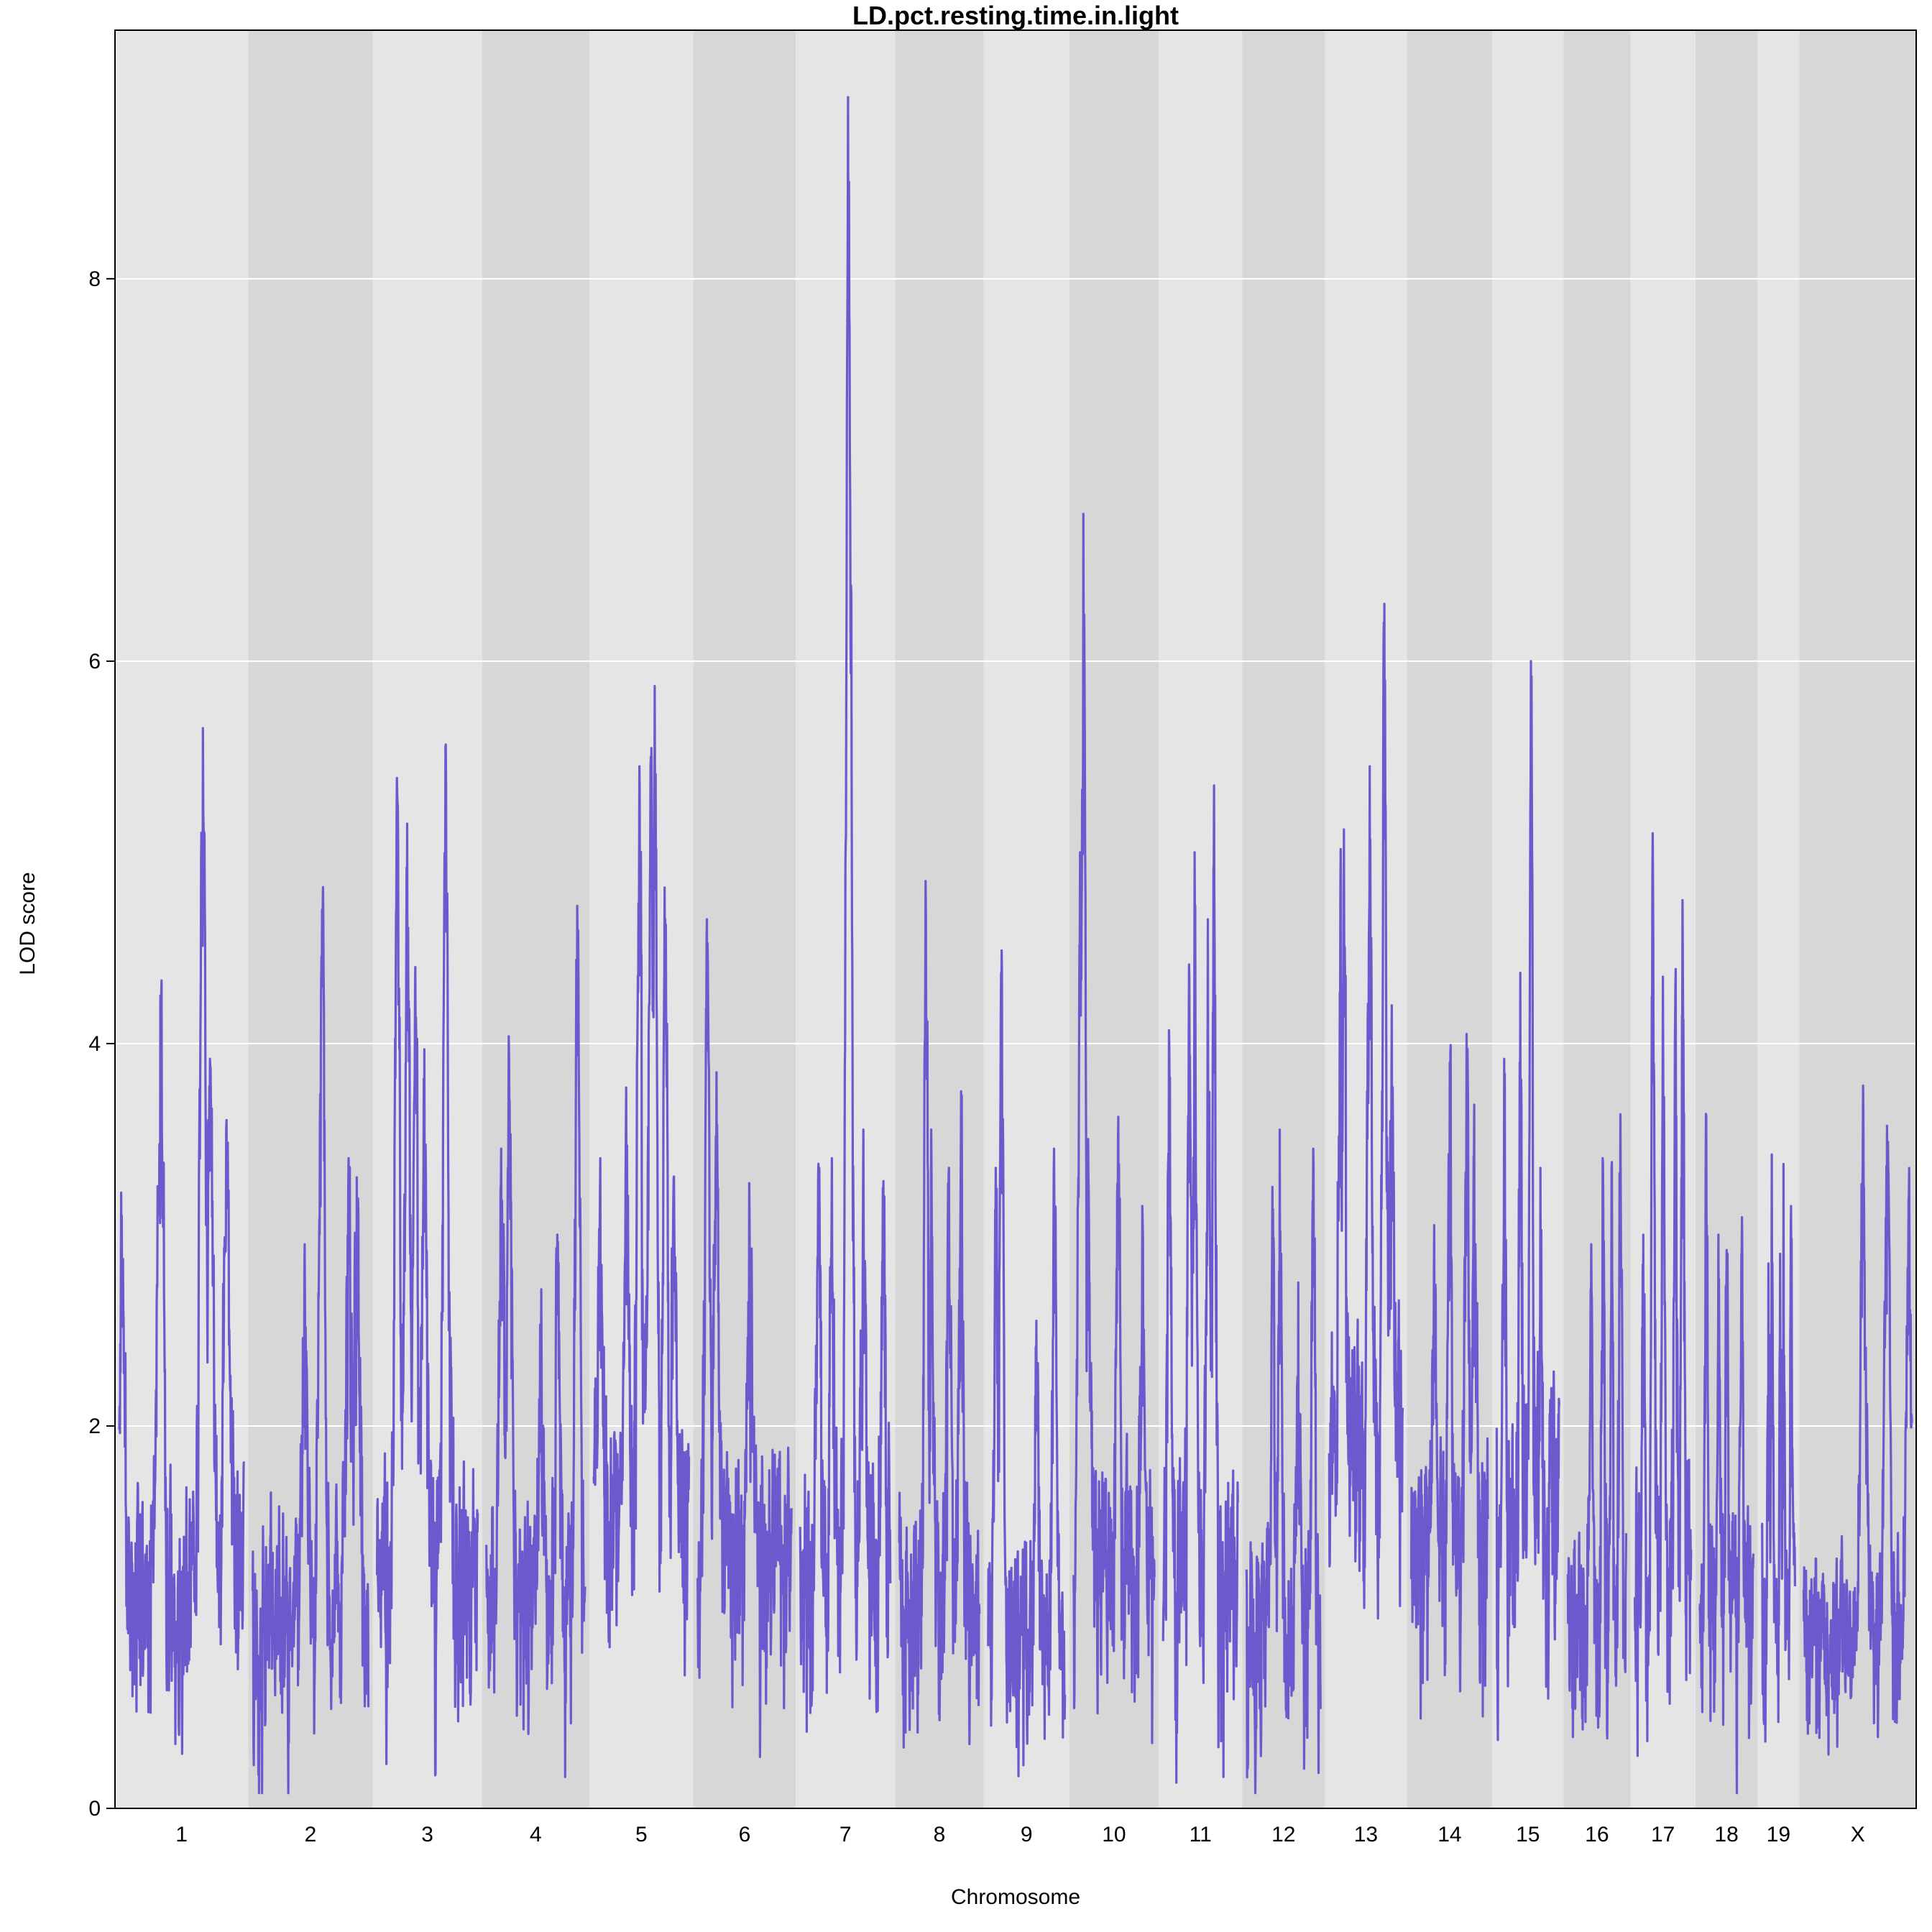  What do you see at coordinates (536, 1834) in the screenshot?
I see `x-tick-label-4: 4` at bounding box center [536, 1834].